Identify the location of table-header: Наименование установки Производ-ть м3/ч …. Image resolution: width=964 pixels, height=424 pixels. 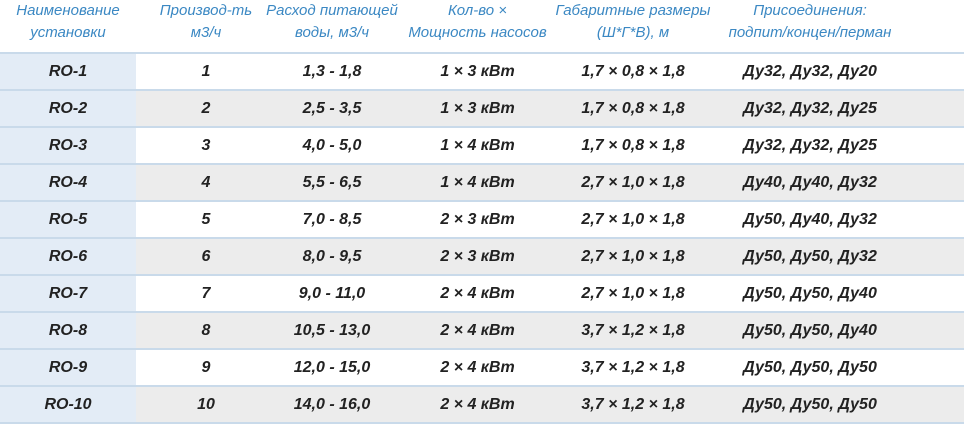
(482, 26).